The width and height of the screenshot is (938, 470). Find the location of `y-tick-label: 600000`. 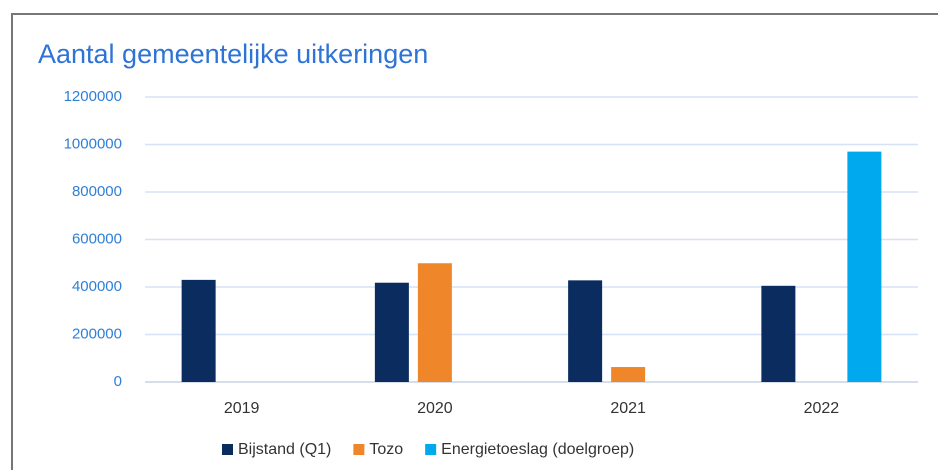

y-tick-label: 600000 is located at coordinates (97, 238).